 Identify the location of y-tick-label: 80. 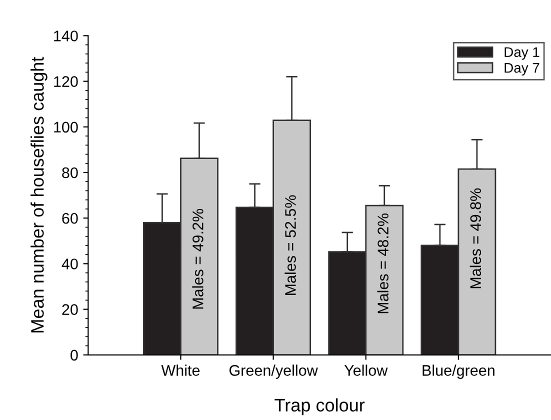
(70, 172).